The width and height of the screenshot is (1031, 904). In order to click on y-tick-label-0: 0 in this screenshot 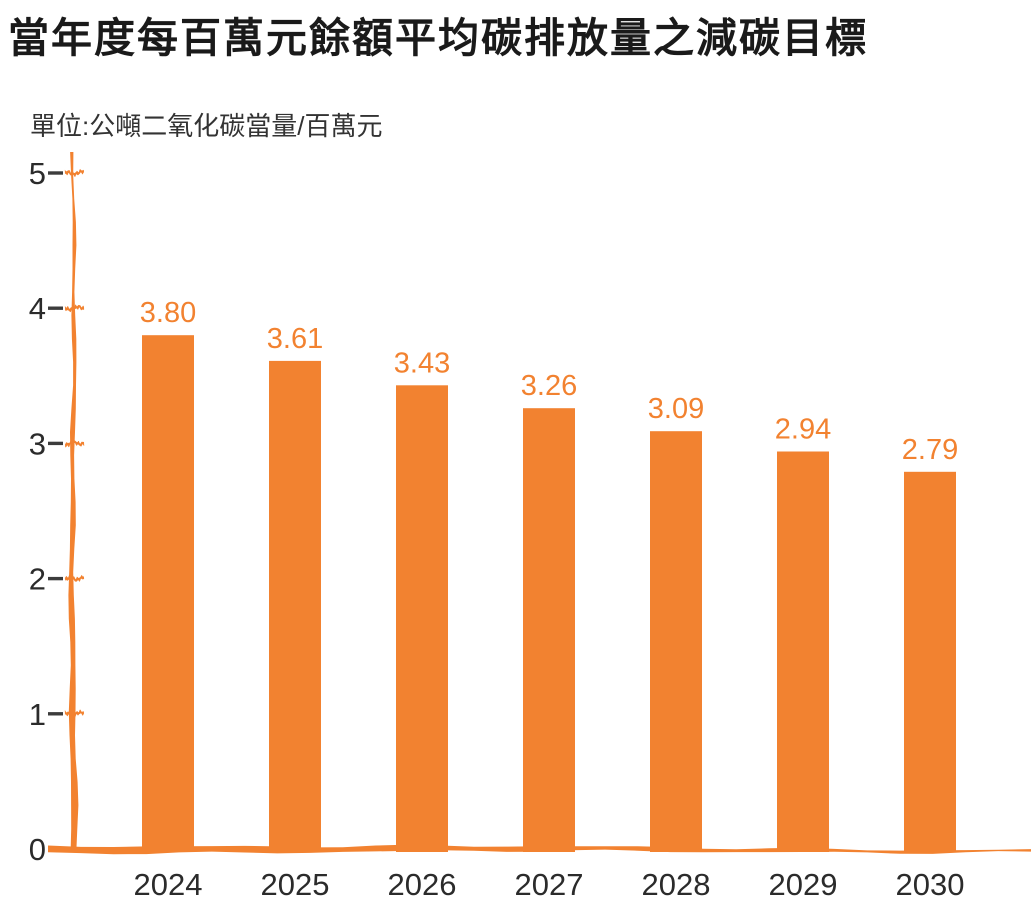, I will do `click(37, 849)`.